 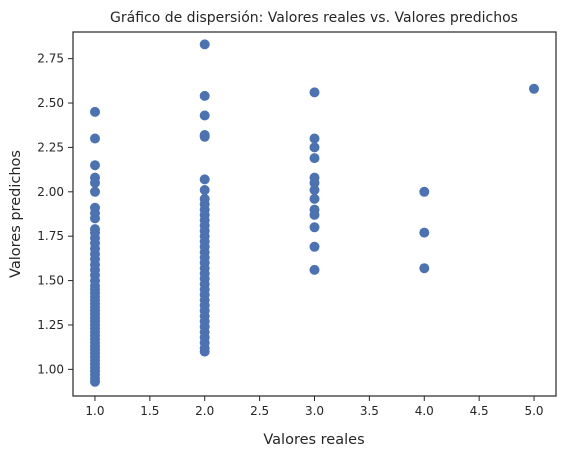 I want to click on y-tick-label: 1.75, so click(x=50, y=236).